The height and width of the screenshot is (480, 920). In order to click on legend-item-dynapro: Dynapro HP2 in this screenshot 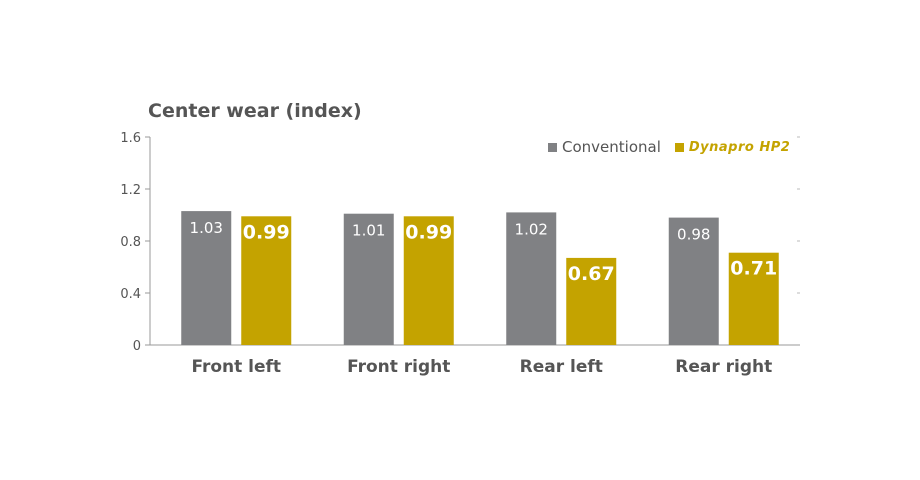, I will do `click(732, 147)`.